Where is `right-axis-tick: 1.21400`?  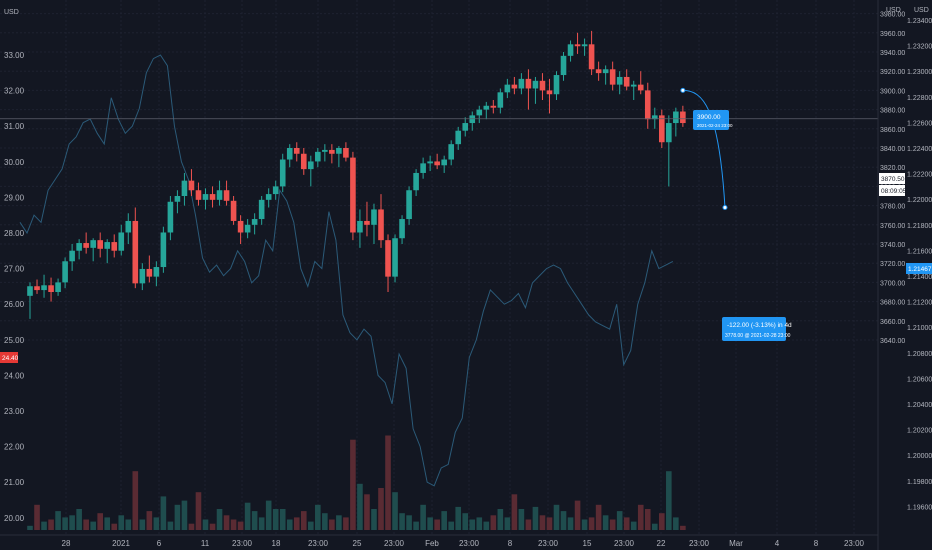
right-axis-tick: 1.21400 is located at coordinates (919, 277).